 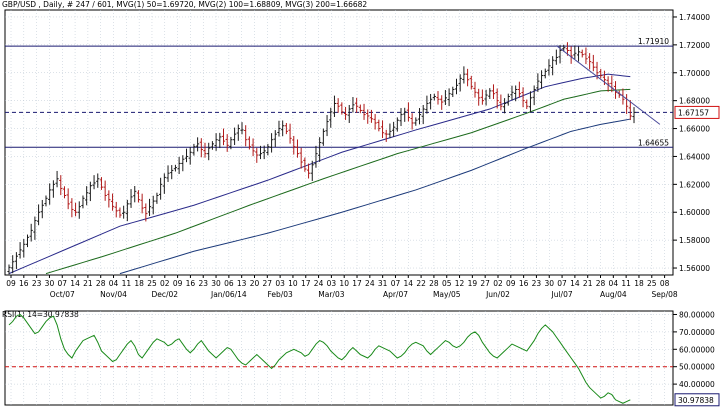 What do you see at coordinates (665, 283) in the screenshot?
I see `x-day-label: 08` at bounding box center [665, 283].